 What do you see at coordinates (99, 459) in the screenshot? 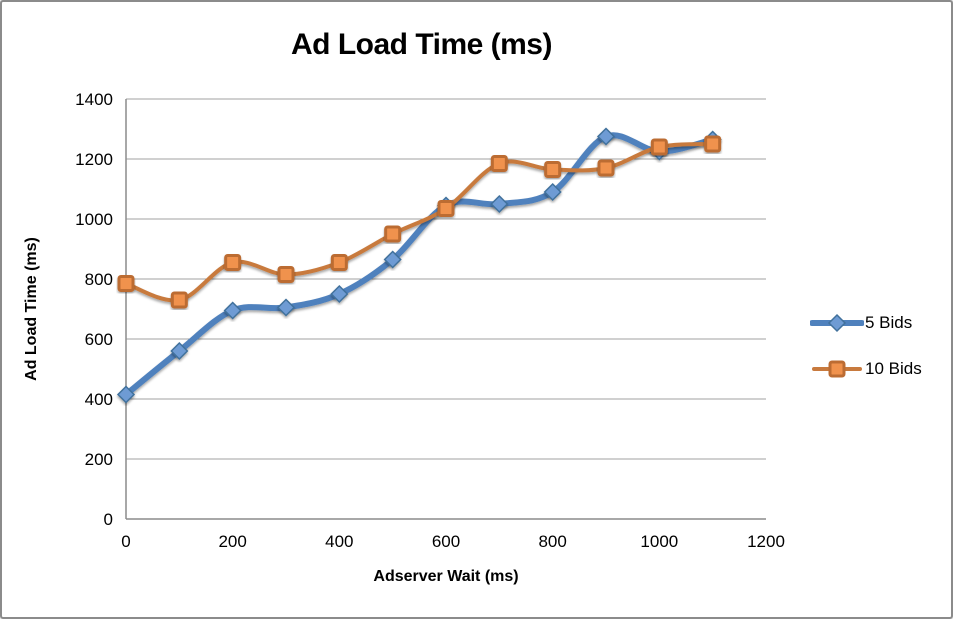
I see `y-tick-label-200: 200` at bounding box center [99, 459].